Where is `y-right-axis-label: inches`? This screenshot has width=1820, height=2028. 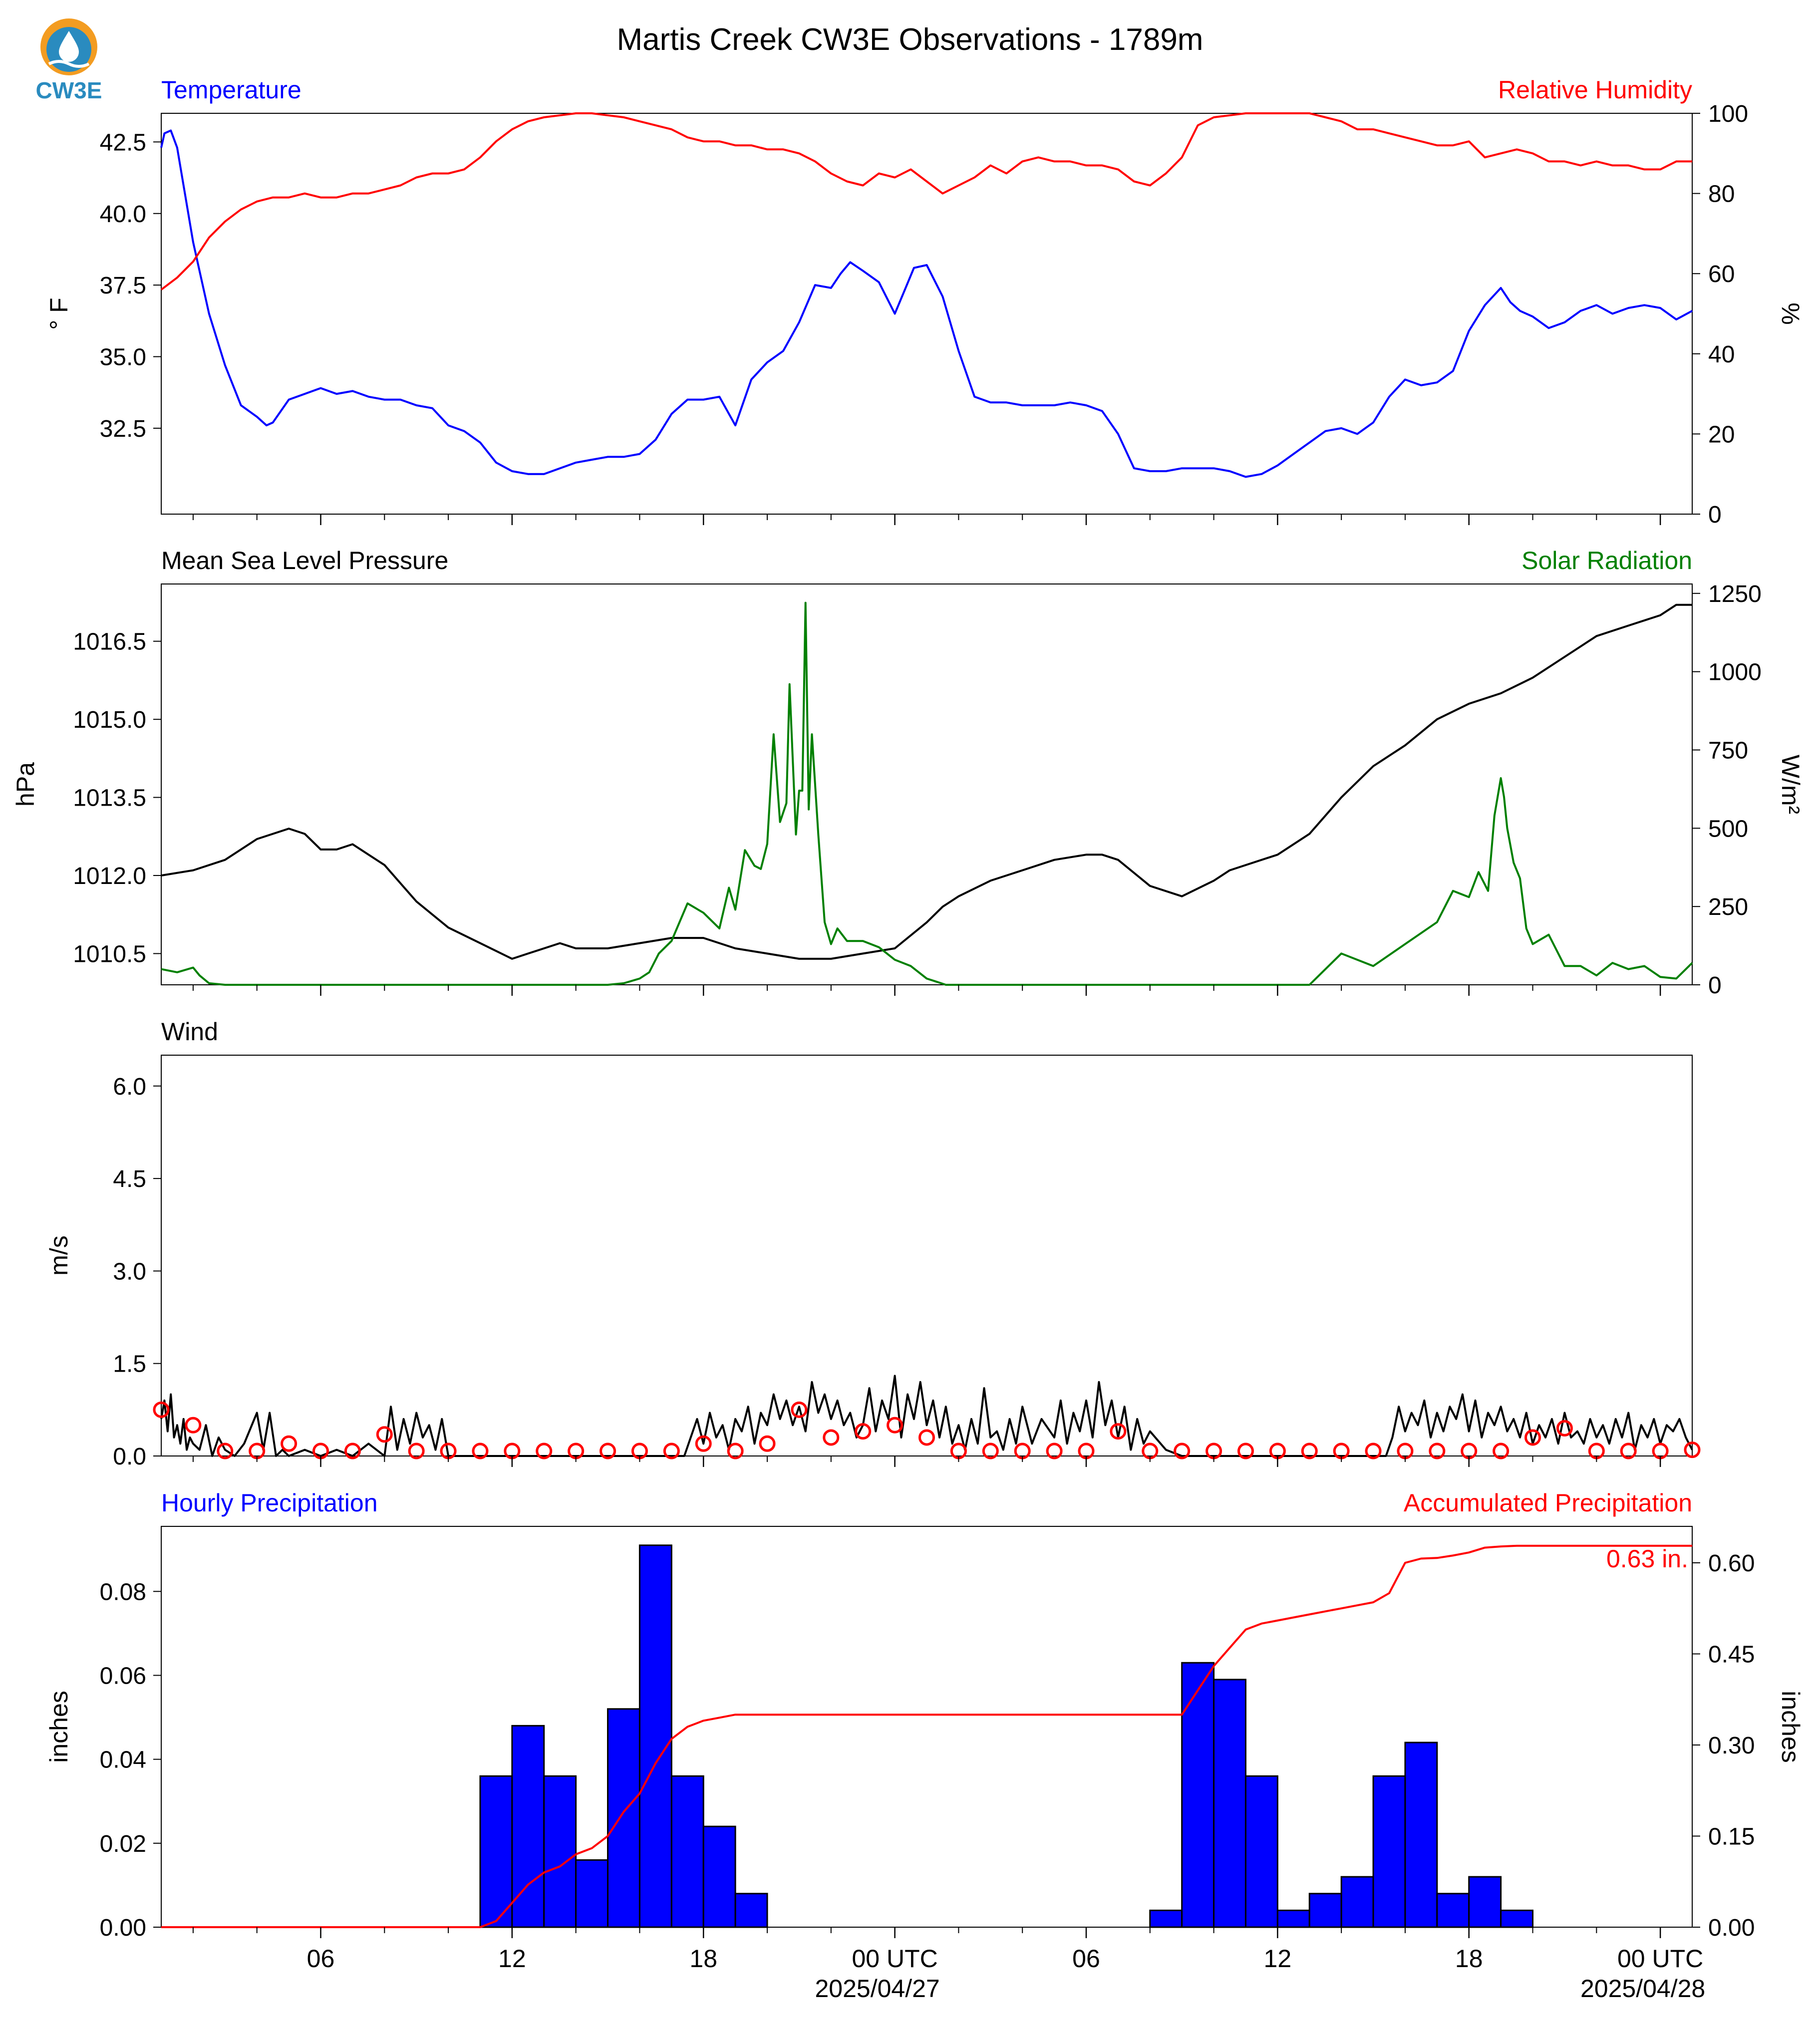
y-right-axis-label: inches is located at coordinates (1791, 1727).